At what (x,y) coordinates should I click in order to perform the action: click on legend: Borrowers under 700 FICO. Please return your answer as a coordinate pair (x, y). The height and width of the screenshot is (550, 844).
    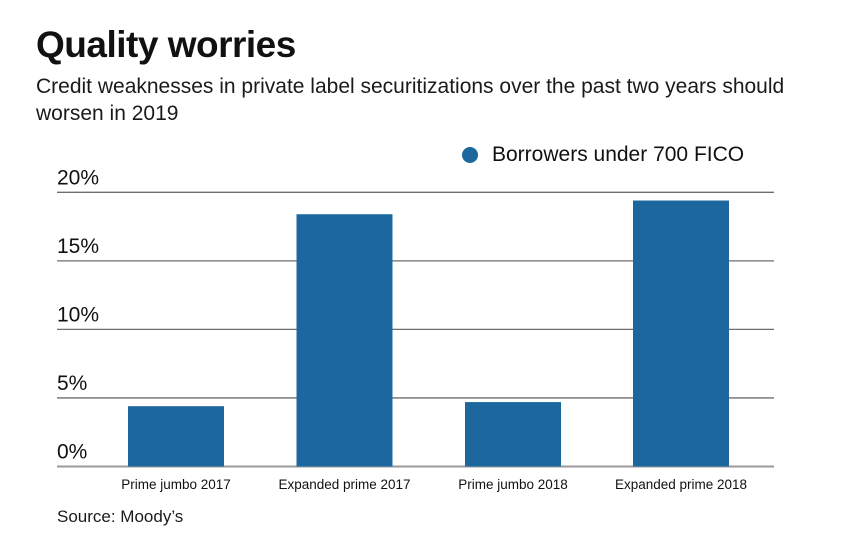
    Looking at the image, I should click on (603, 155).